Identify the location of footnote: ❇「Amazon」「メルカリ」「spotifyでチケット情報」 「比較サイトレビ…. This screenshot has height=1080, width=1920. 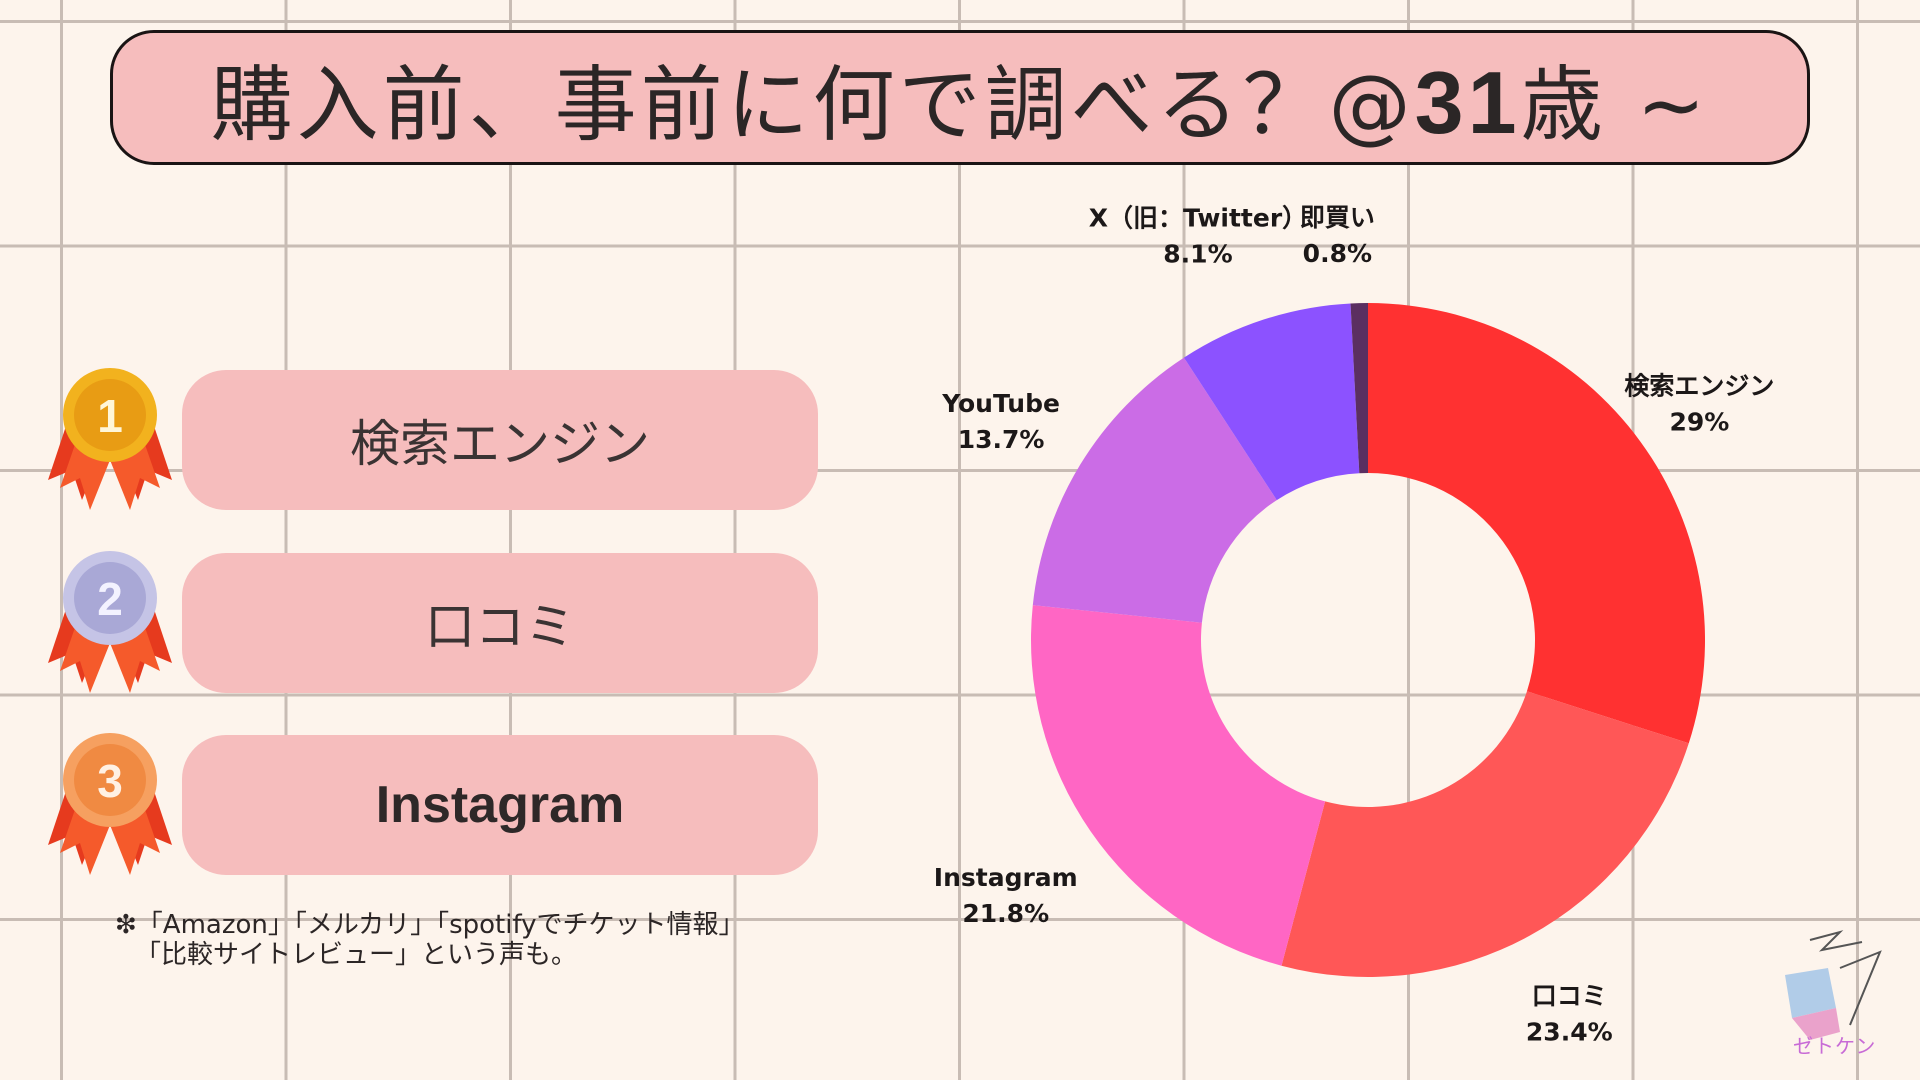
(495, 940).